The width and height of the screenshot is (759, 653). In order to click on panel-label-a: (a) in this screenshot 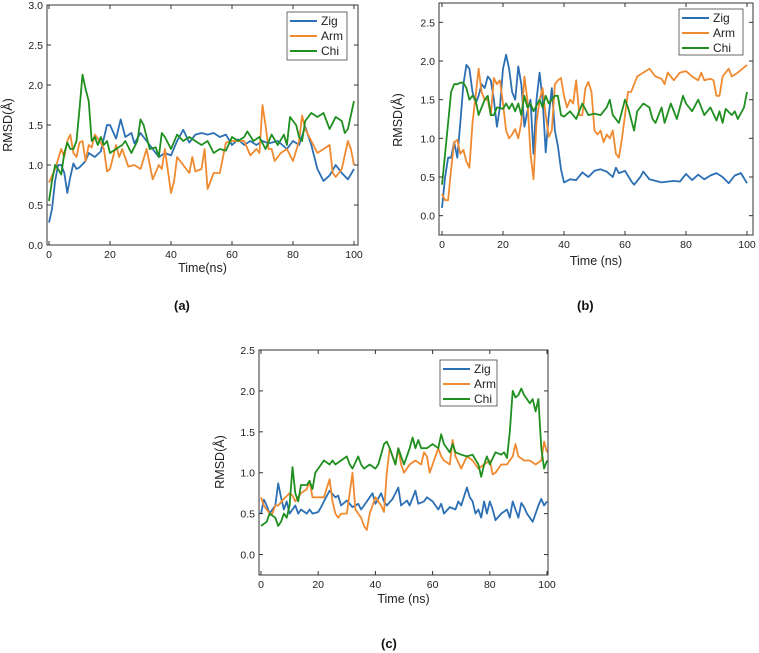, I will do `click(182, 305)`.